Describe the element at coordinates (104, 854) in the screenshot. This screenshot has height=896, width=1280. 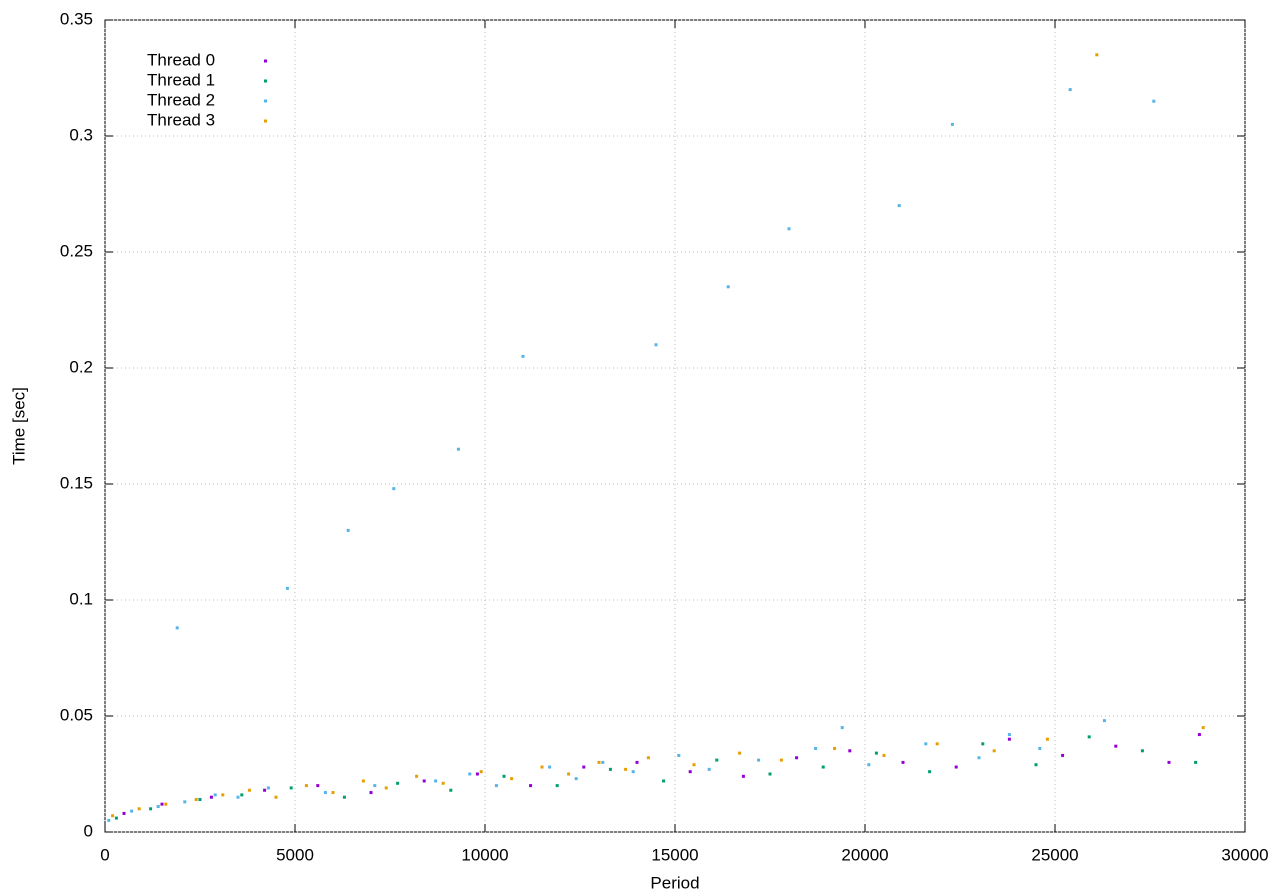
I see `x-tick-label: 0` at that location.